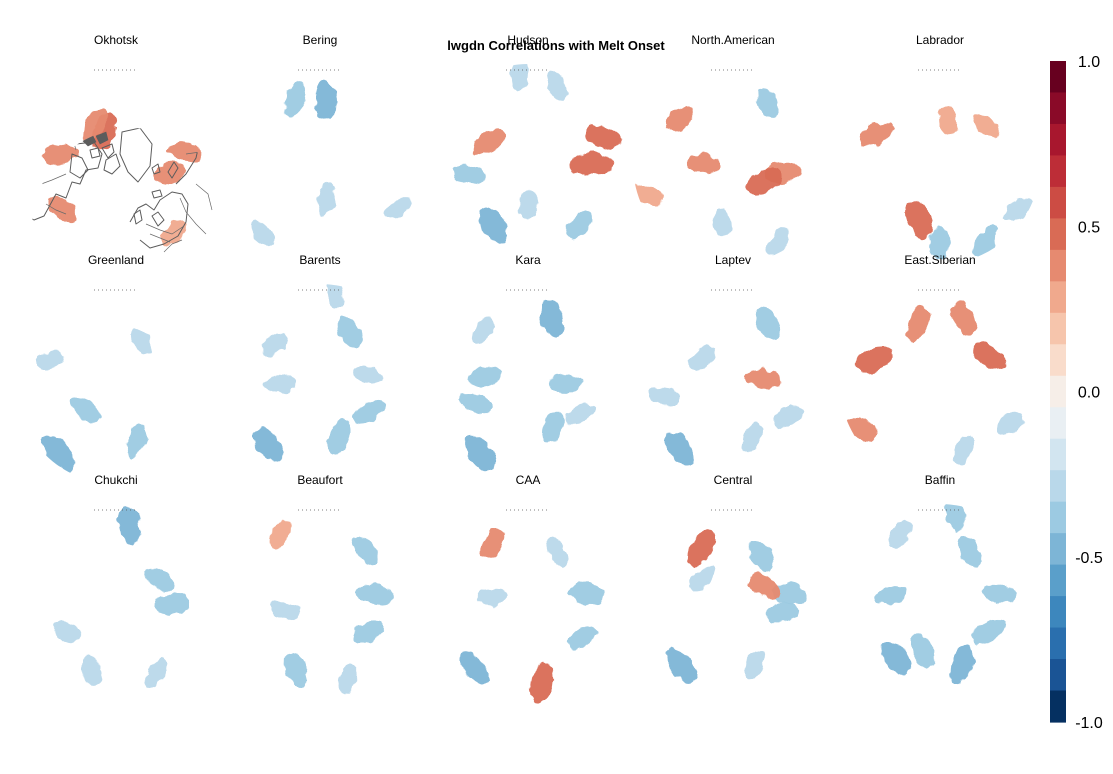 The width and height of the screenshot is (1113, 774). Describe the element at coordinates (528, 480) in the screenshot. I see `panel-title: CAA` at that location.